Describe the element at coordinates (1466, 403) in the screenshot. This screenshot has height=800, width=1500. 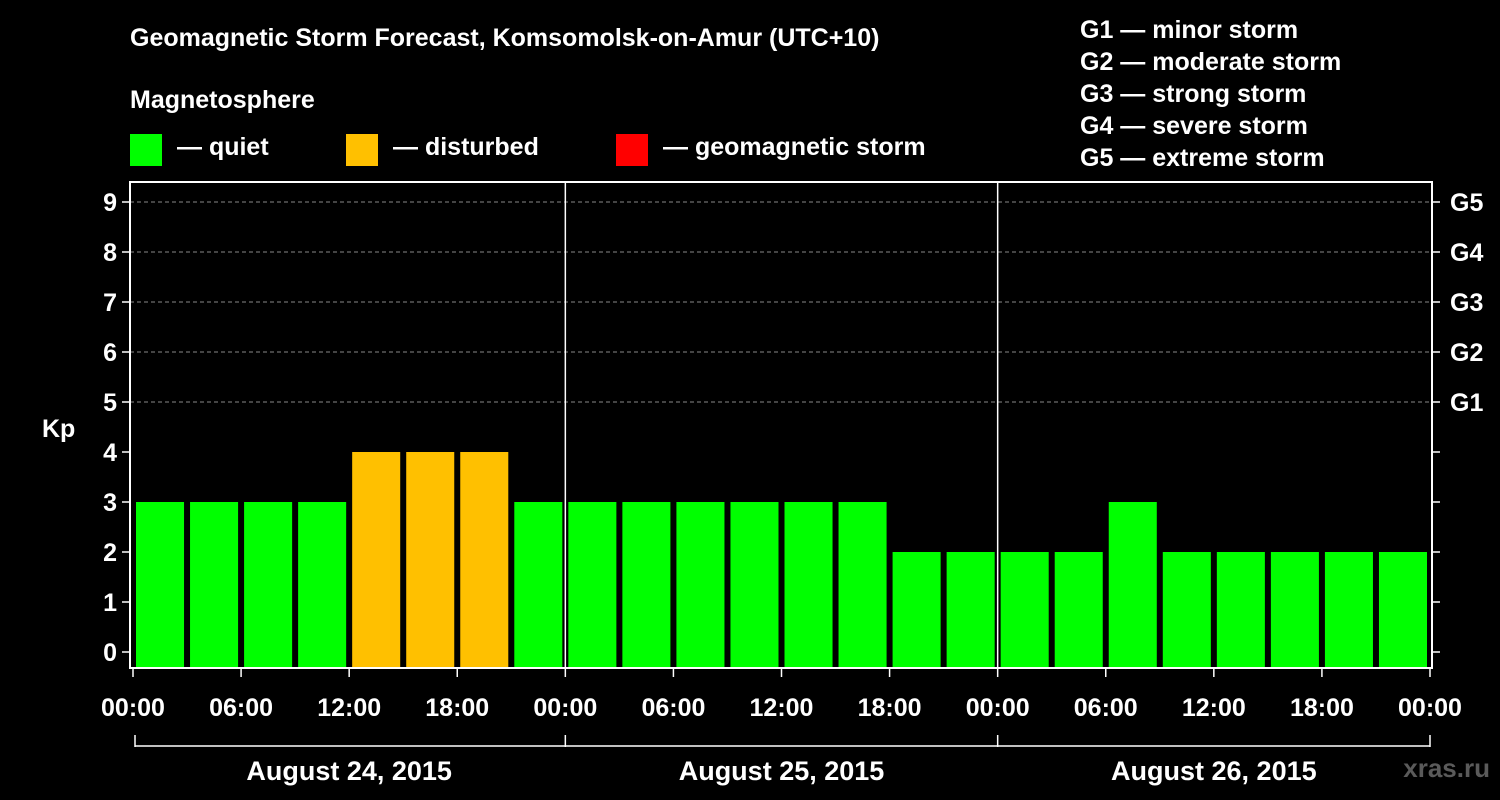
I see `g-level-label: G1` at that location.